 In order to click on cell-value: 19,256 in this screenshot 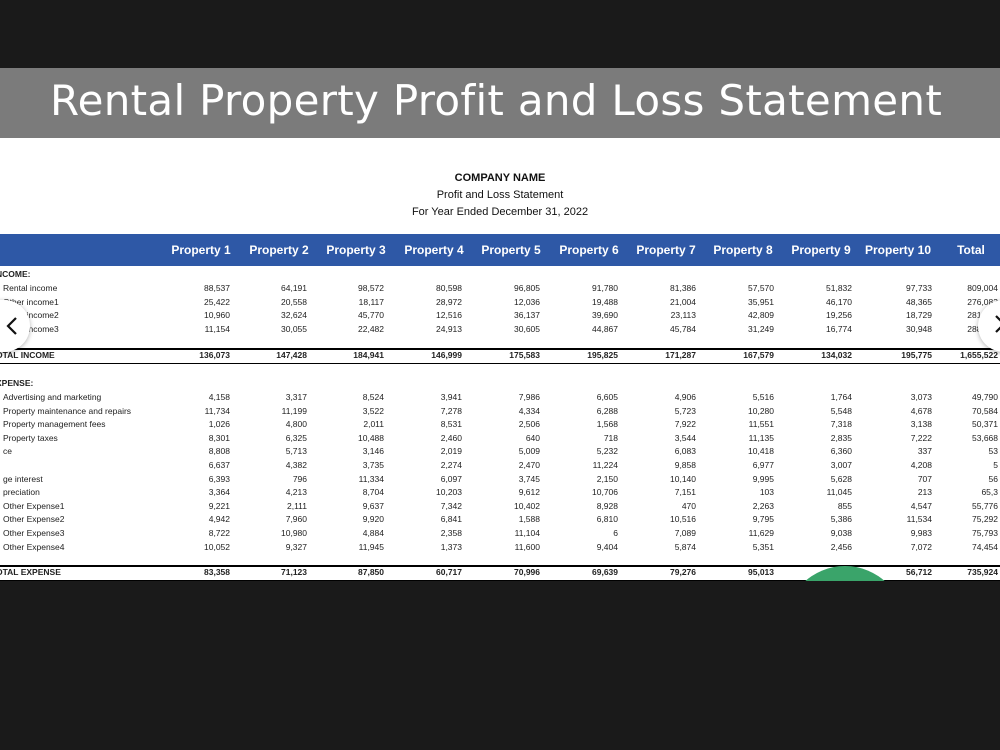, I will do `click(839, 315)`.